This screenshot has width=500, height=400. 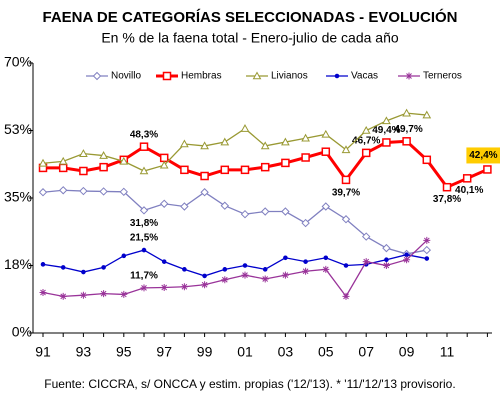 What do you see at coordinates (84, 352) in the screenshot?
I see `x-tick-label: 93` at bounding box center [84, 352].